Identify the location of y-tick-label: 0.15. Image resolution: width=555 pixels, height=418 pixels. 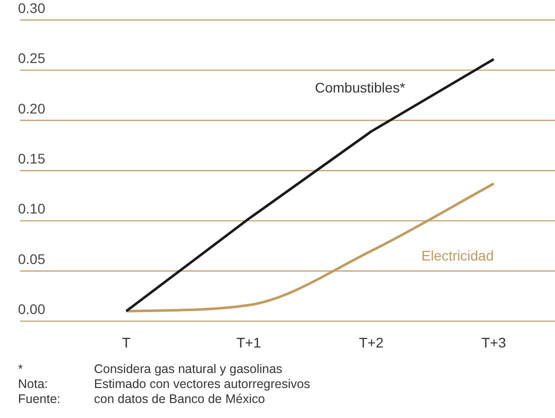
(32, 158).